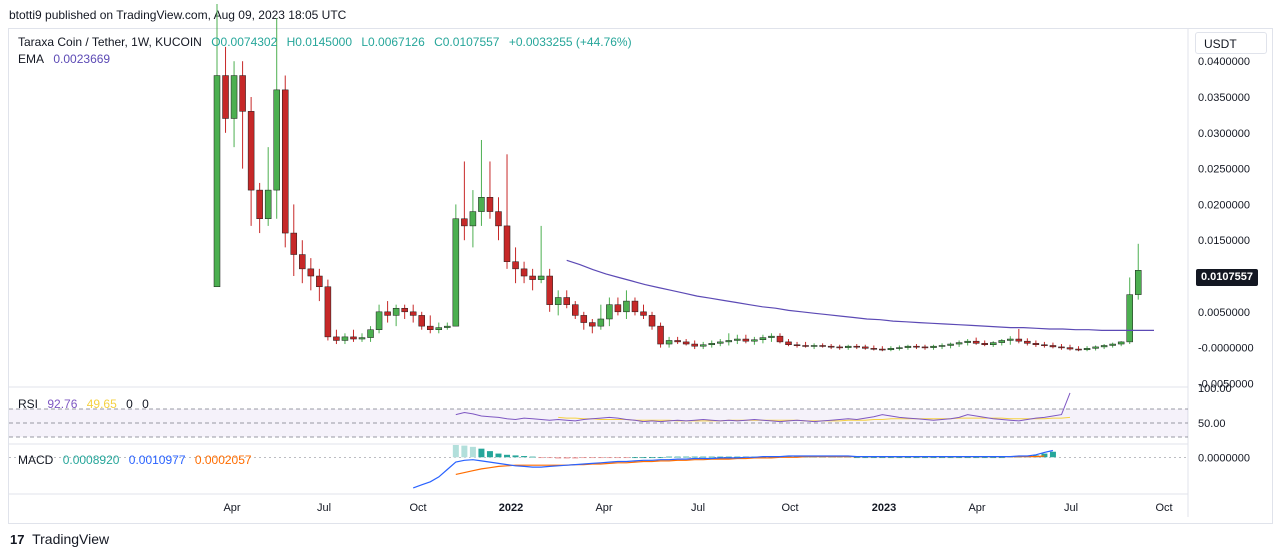 The width and height of the screenshot is (1281, 557). Describe the element at coordinates (1224, 205) in the screenshot. I see `y-tick-label: 0.0200000` at that location.